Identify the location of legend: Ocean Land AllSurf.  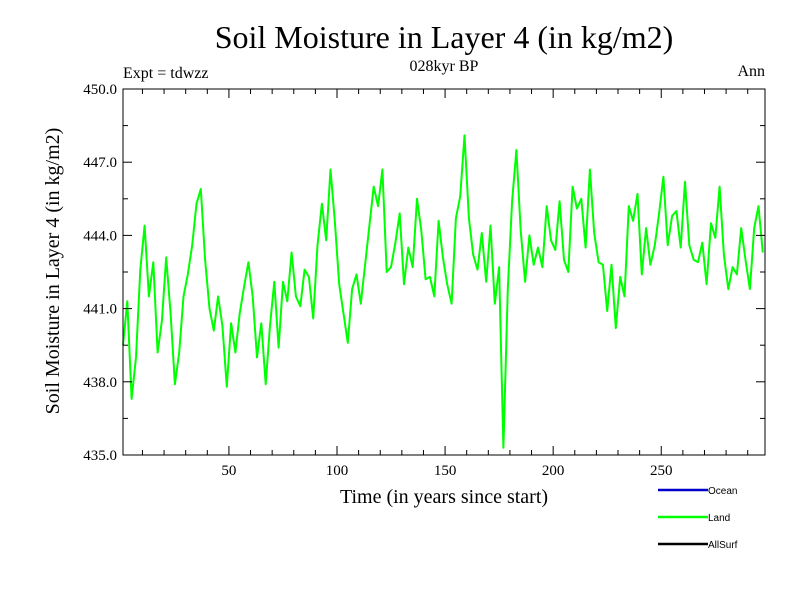
(698, 518).